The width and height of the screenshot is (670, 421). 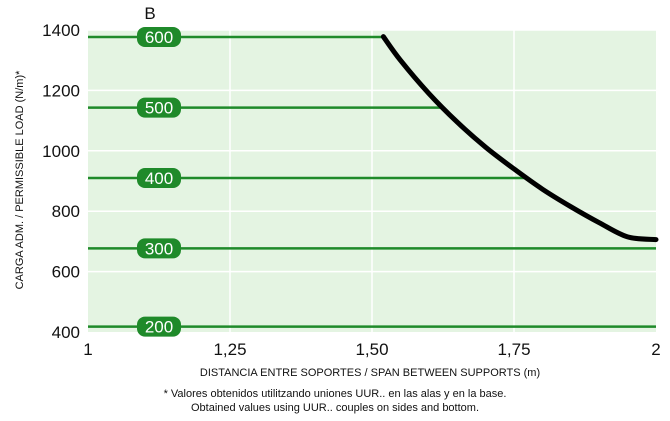 I want to click on load-label-text: 500, so click(x=159, y=108).